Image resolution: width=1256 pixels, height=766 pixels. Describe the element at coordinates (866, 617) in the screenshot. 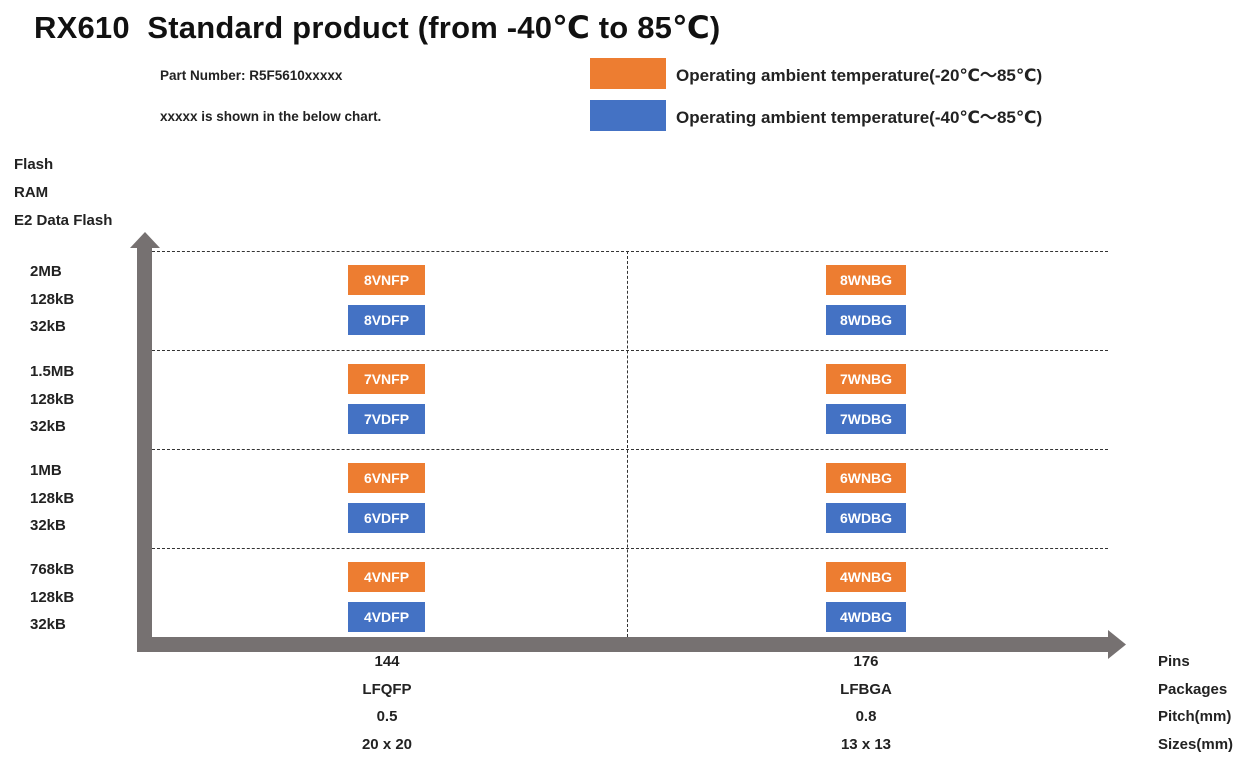

I see `product-box-4WDBG: 4WDBG` at that location.